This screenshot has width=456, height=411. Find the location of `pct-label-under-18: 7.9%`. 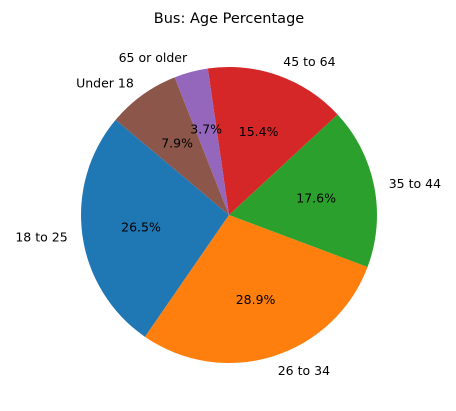

pct-label-under-18: 7.9% is located at coordinates (177, 142).